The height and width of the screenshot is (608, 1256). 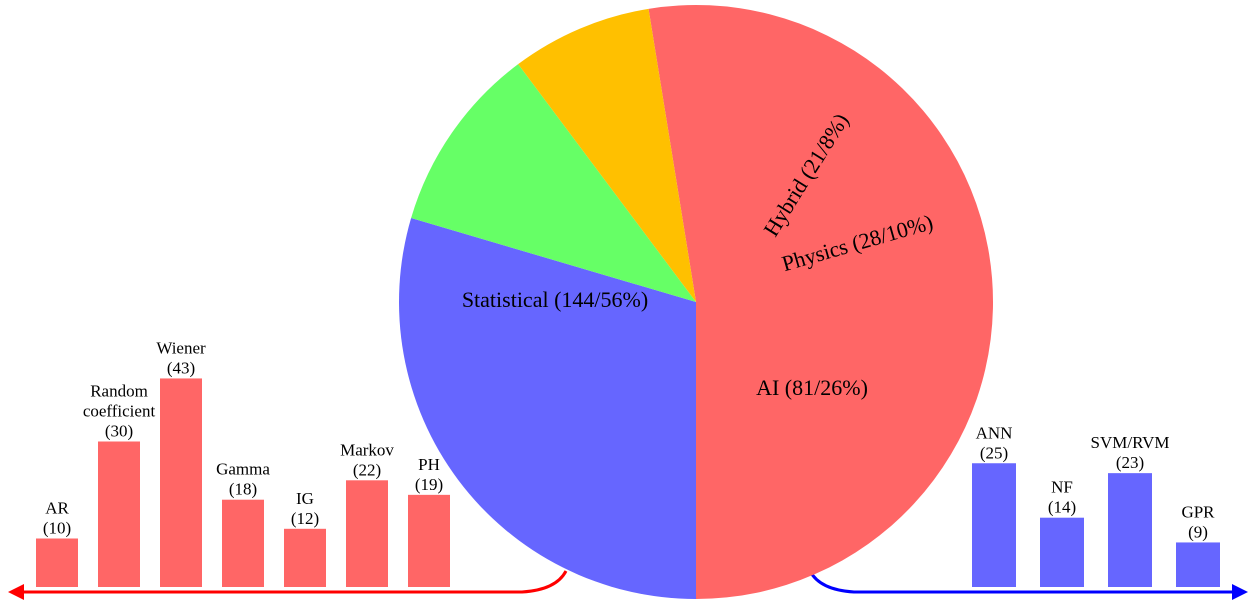 I want to click on statistical-category-label-4: IG, so click(x=305, y=498).